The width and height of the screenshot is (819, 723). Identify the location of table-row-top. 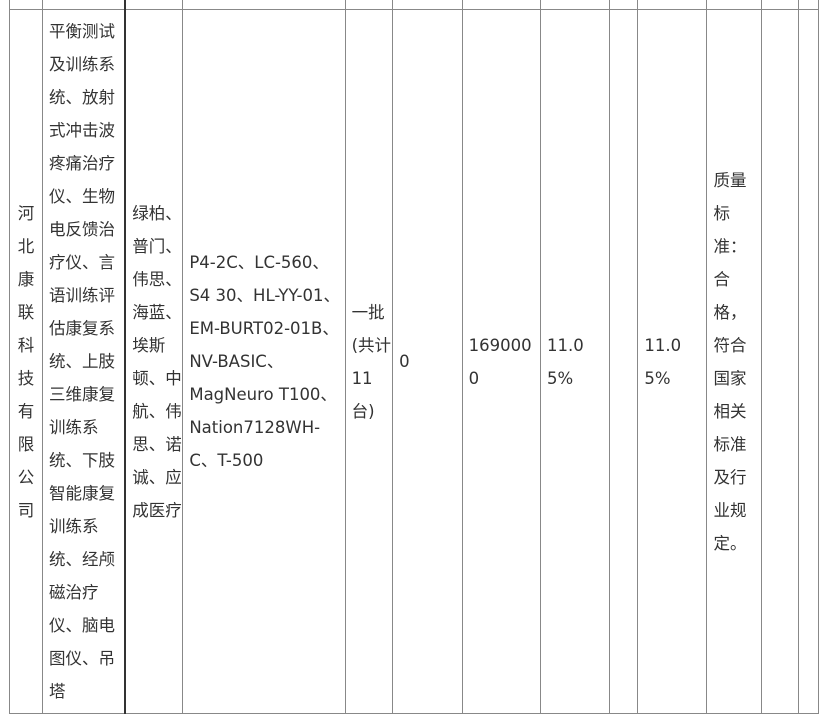
(414, 5).